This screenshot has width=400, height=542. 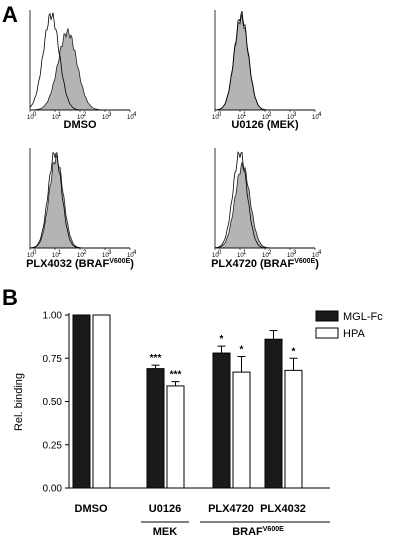 I want to click on bar-hpa-plx4032, so click(x=293, y=429).